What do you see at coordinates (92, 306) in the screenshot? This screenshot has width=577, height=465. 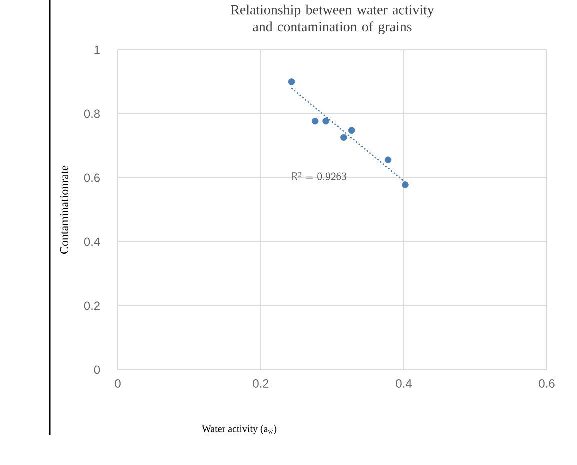 I see `y-tick-label: 0.2` at bounding box center [92, 306].